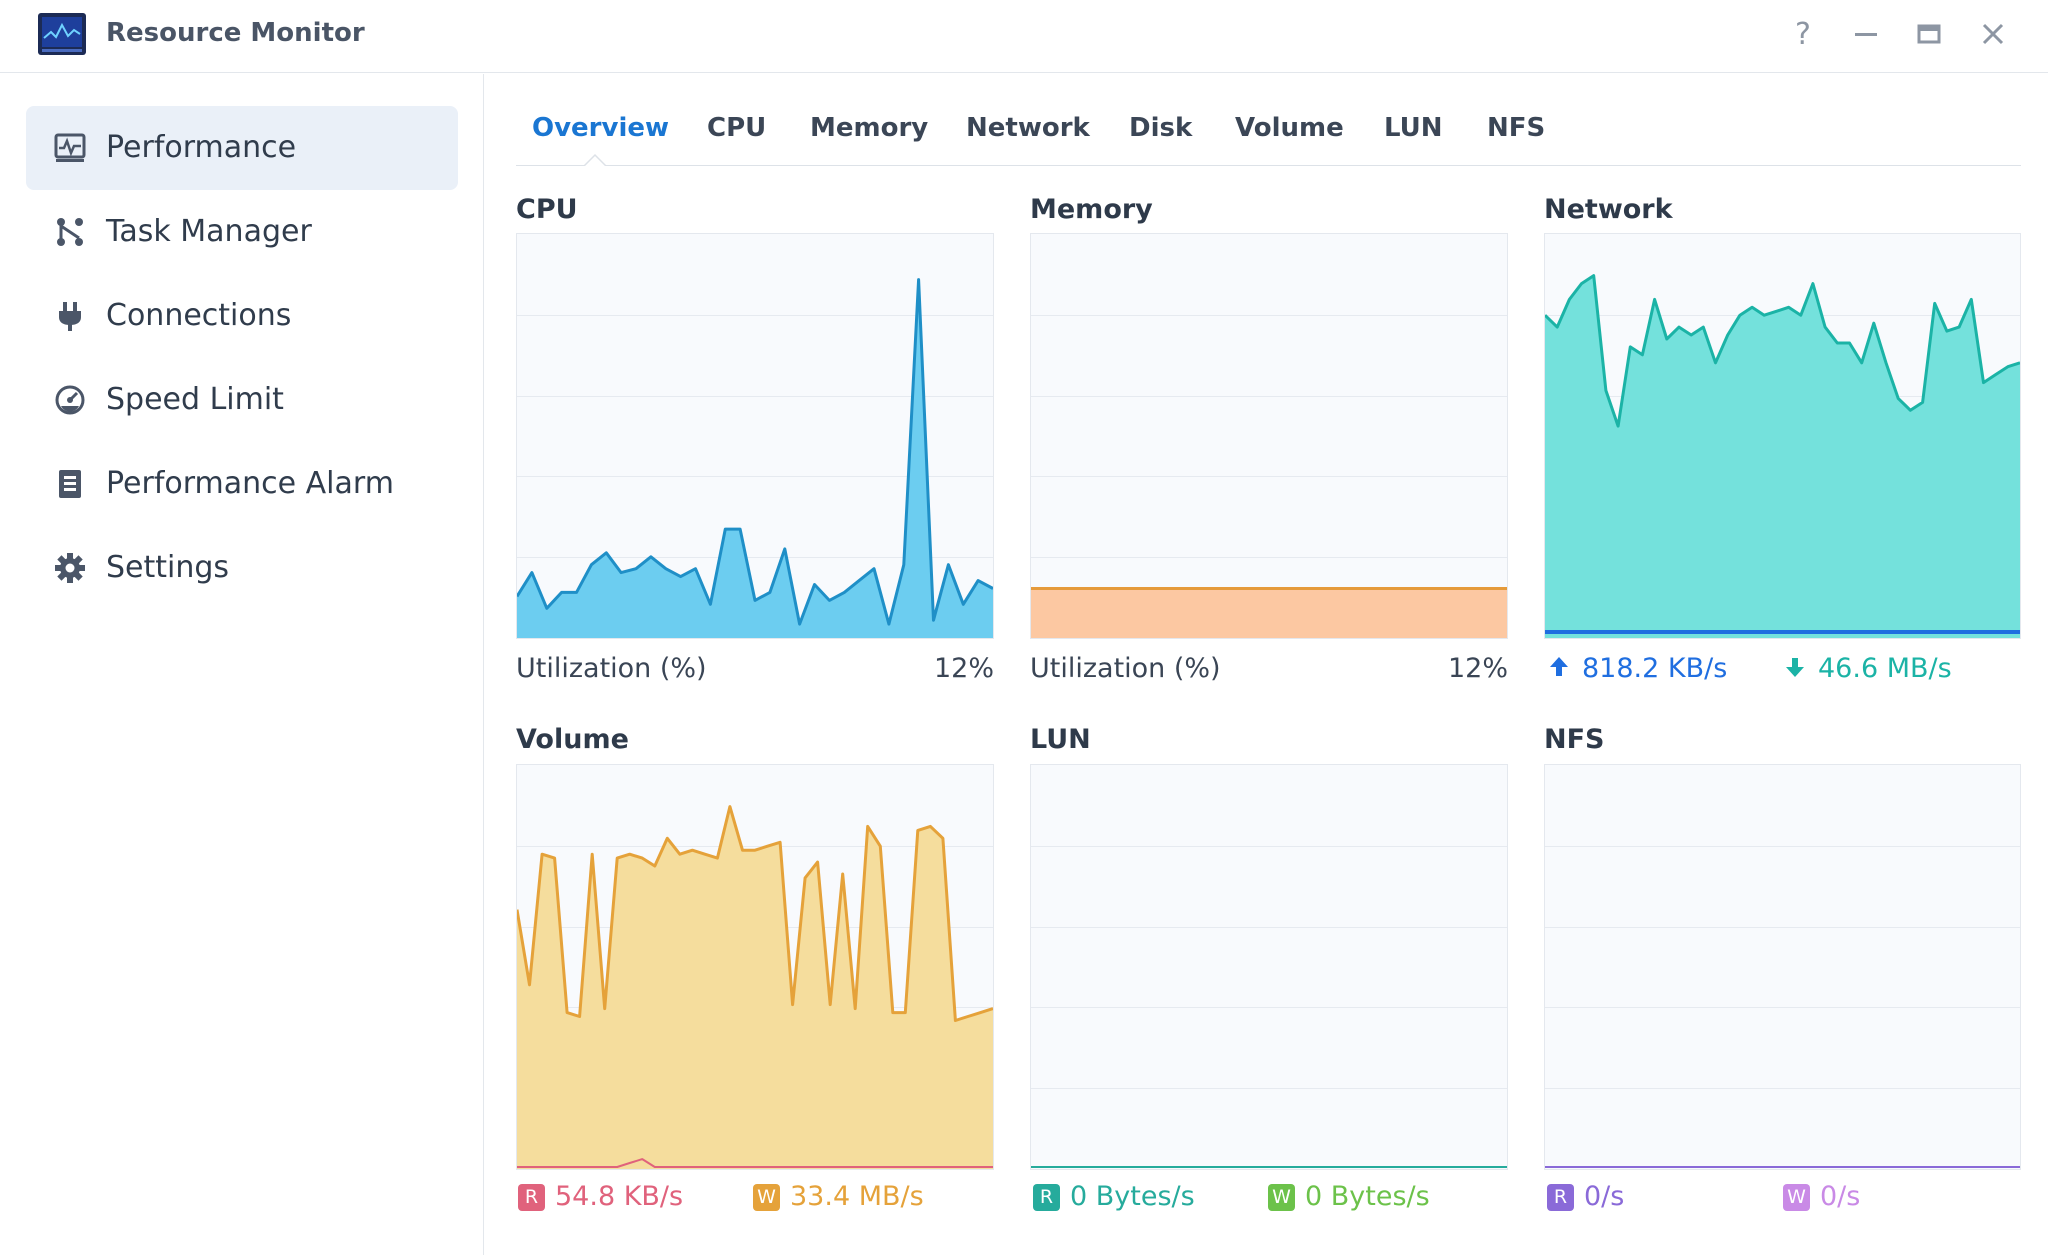  Describe the element at coordinates (70, 316) in the screenshot. I see `plug-icon` at that location.